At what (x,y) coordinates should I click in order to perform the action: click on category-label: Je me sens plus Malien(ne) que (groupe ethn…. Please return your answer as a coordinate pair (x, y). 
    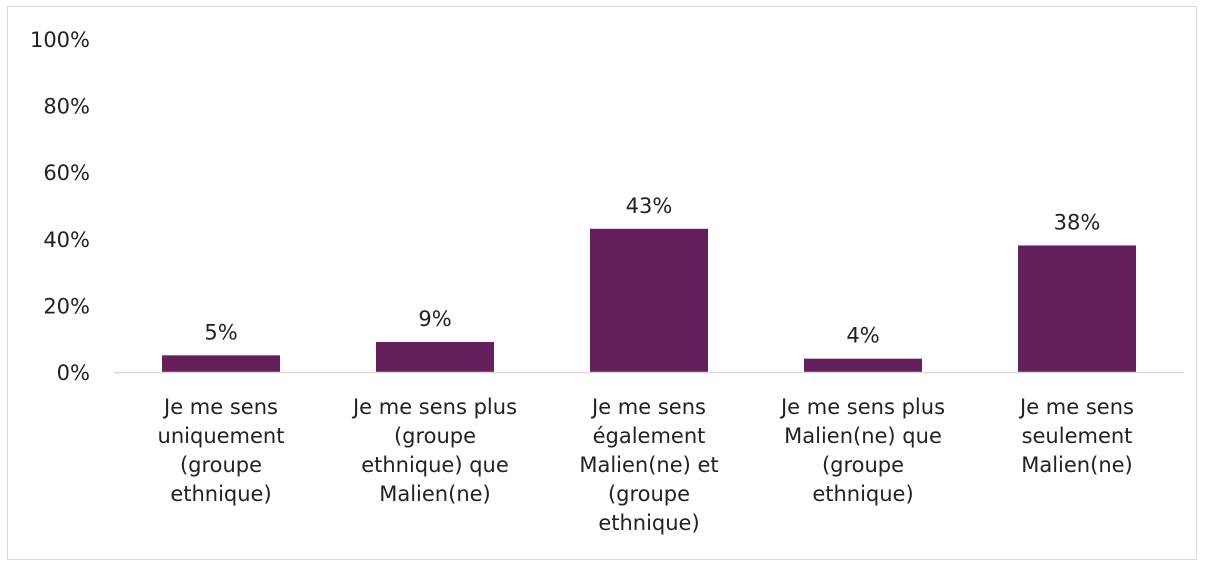
    Looking at the image, I should click on (862, 450).